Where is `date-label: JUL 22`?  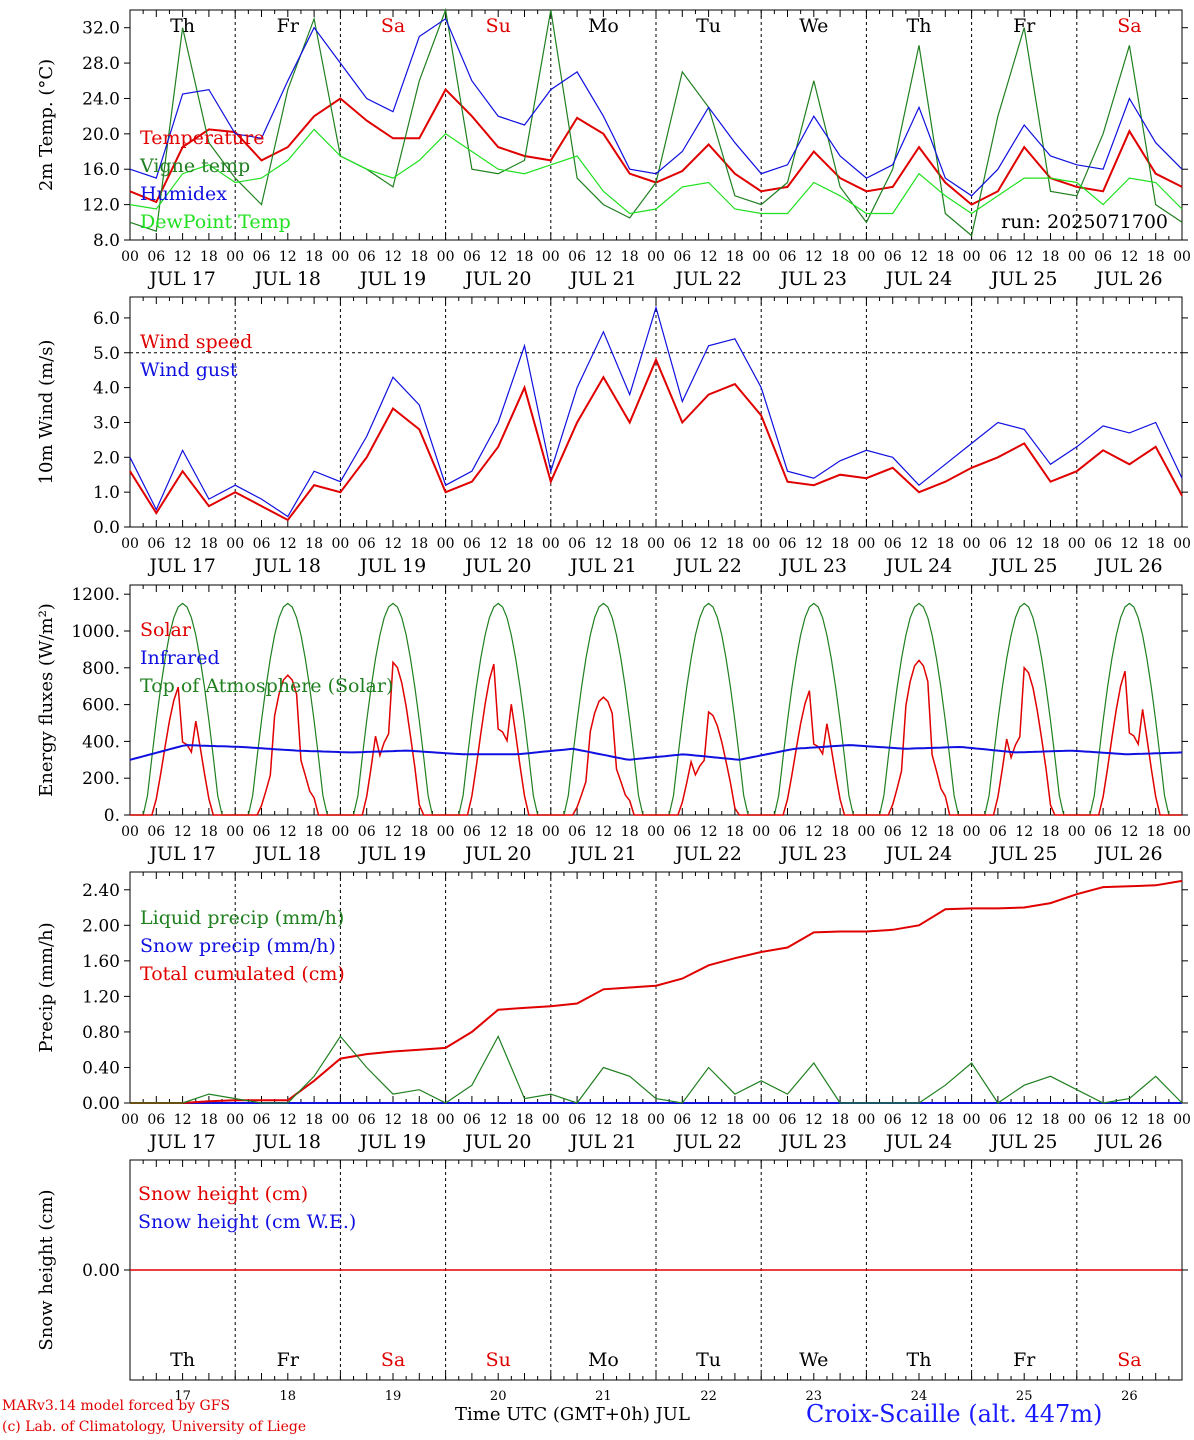 date-label: JUL 22 is located at coordinates (707, 854).